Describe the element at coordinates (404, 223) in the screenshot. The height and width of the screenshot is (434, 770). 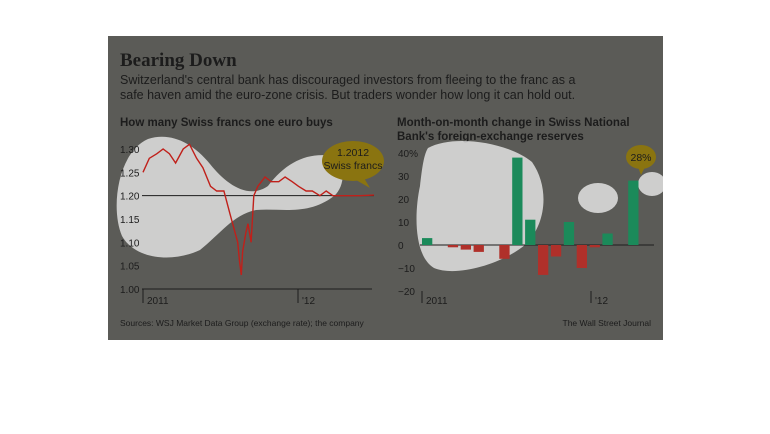
I see `right-y-tick-label: 10` at that location.